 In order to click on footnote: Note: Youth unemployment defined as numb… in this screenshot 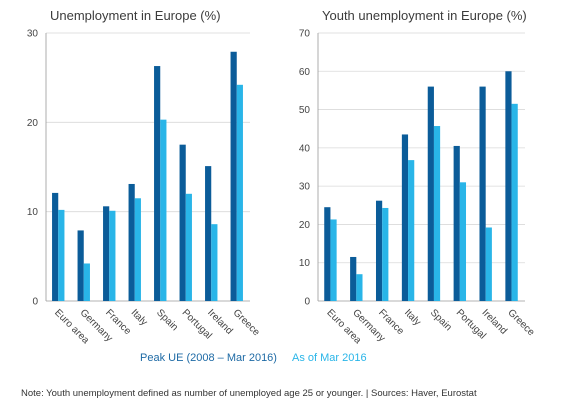, I will do `click(249, 393)`.